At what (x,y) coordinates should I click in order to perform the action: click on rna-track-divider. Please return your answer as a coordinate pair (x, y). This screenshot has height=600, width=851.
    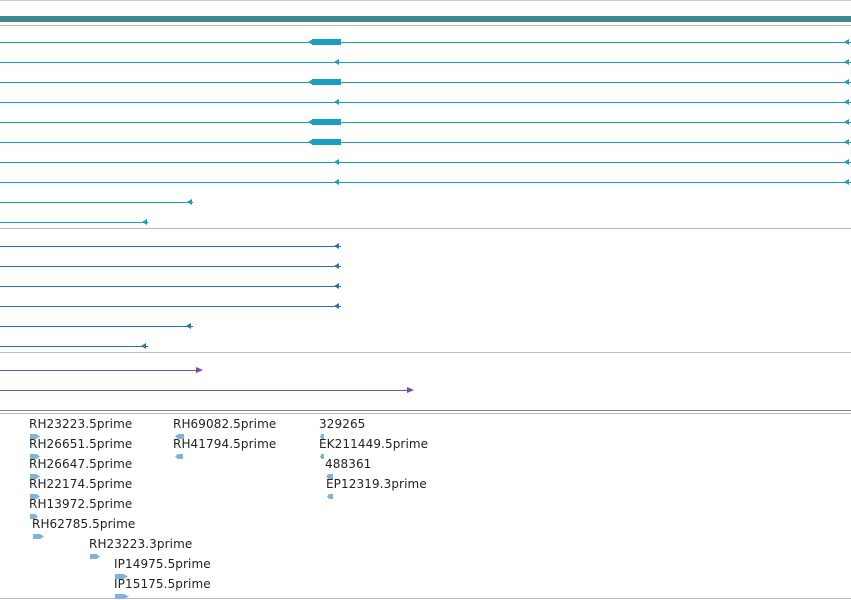
    Looking at the image, I should click on (425, 410).